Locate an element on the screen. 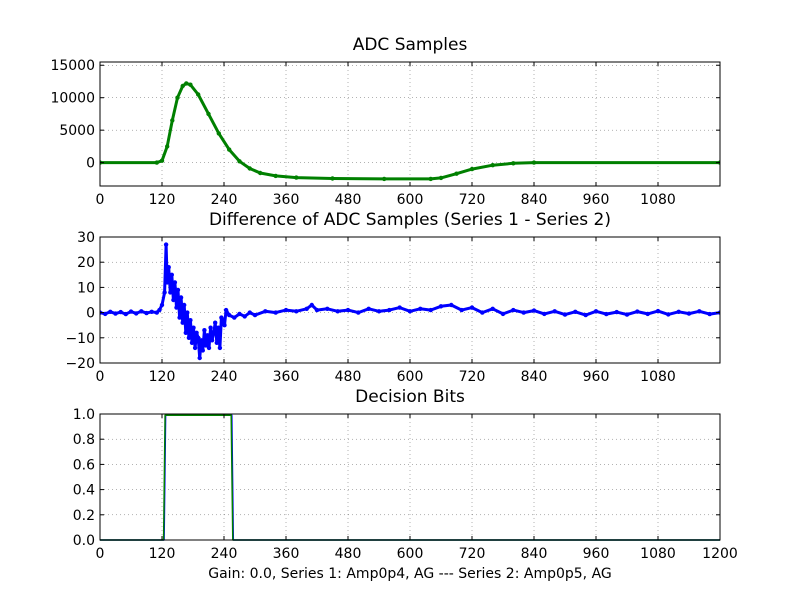 This screenshot has height=600, width=800. y-tick-label: 0.4 is located at coordinates (84, 491).